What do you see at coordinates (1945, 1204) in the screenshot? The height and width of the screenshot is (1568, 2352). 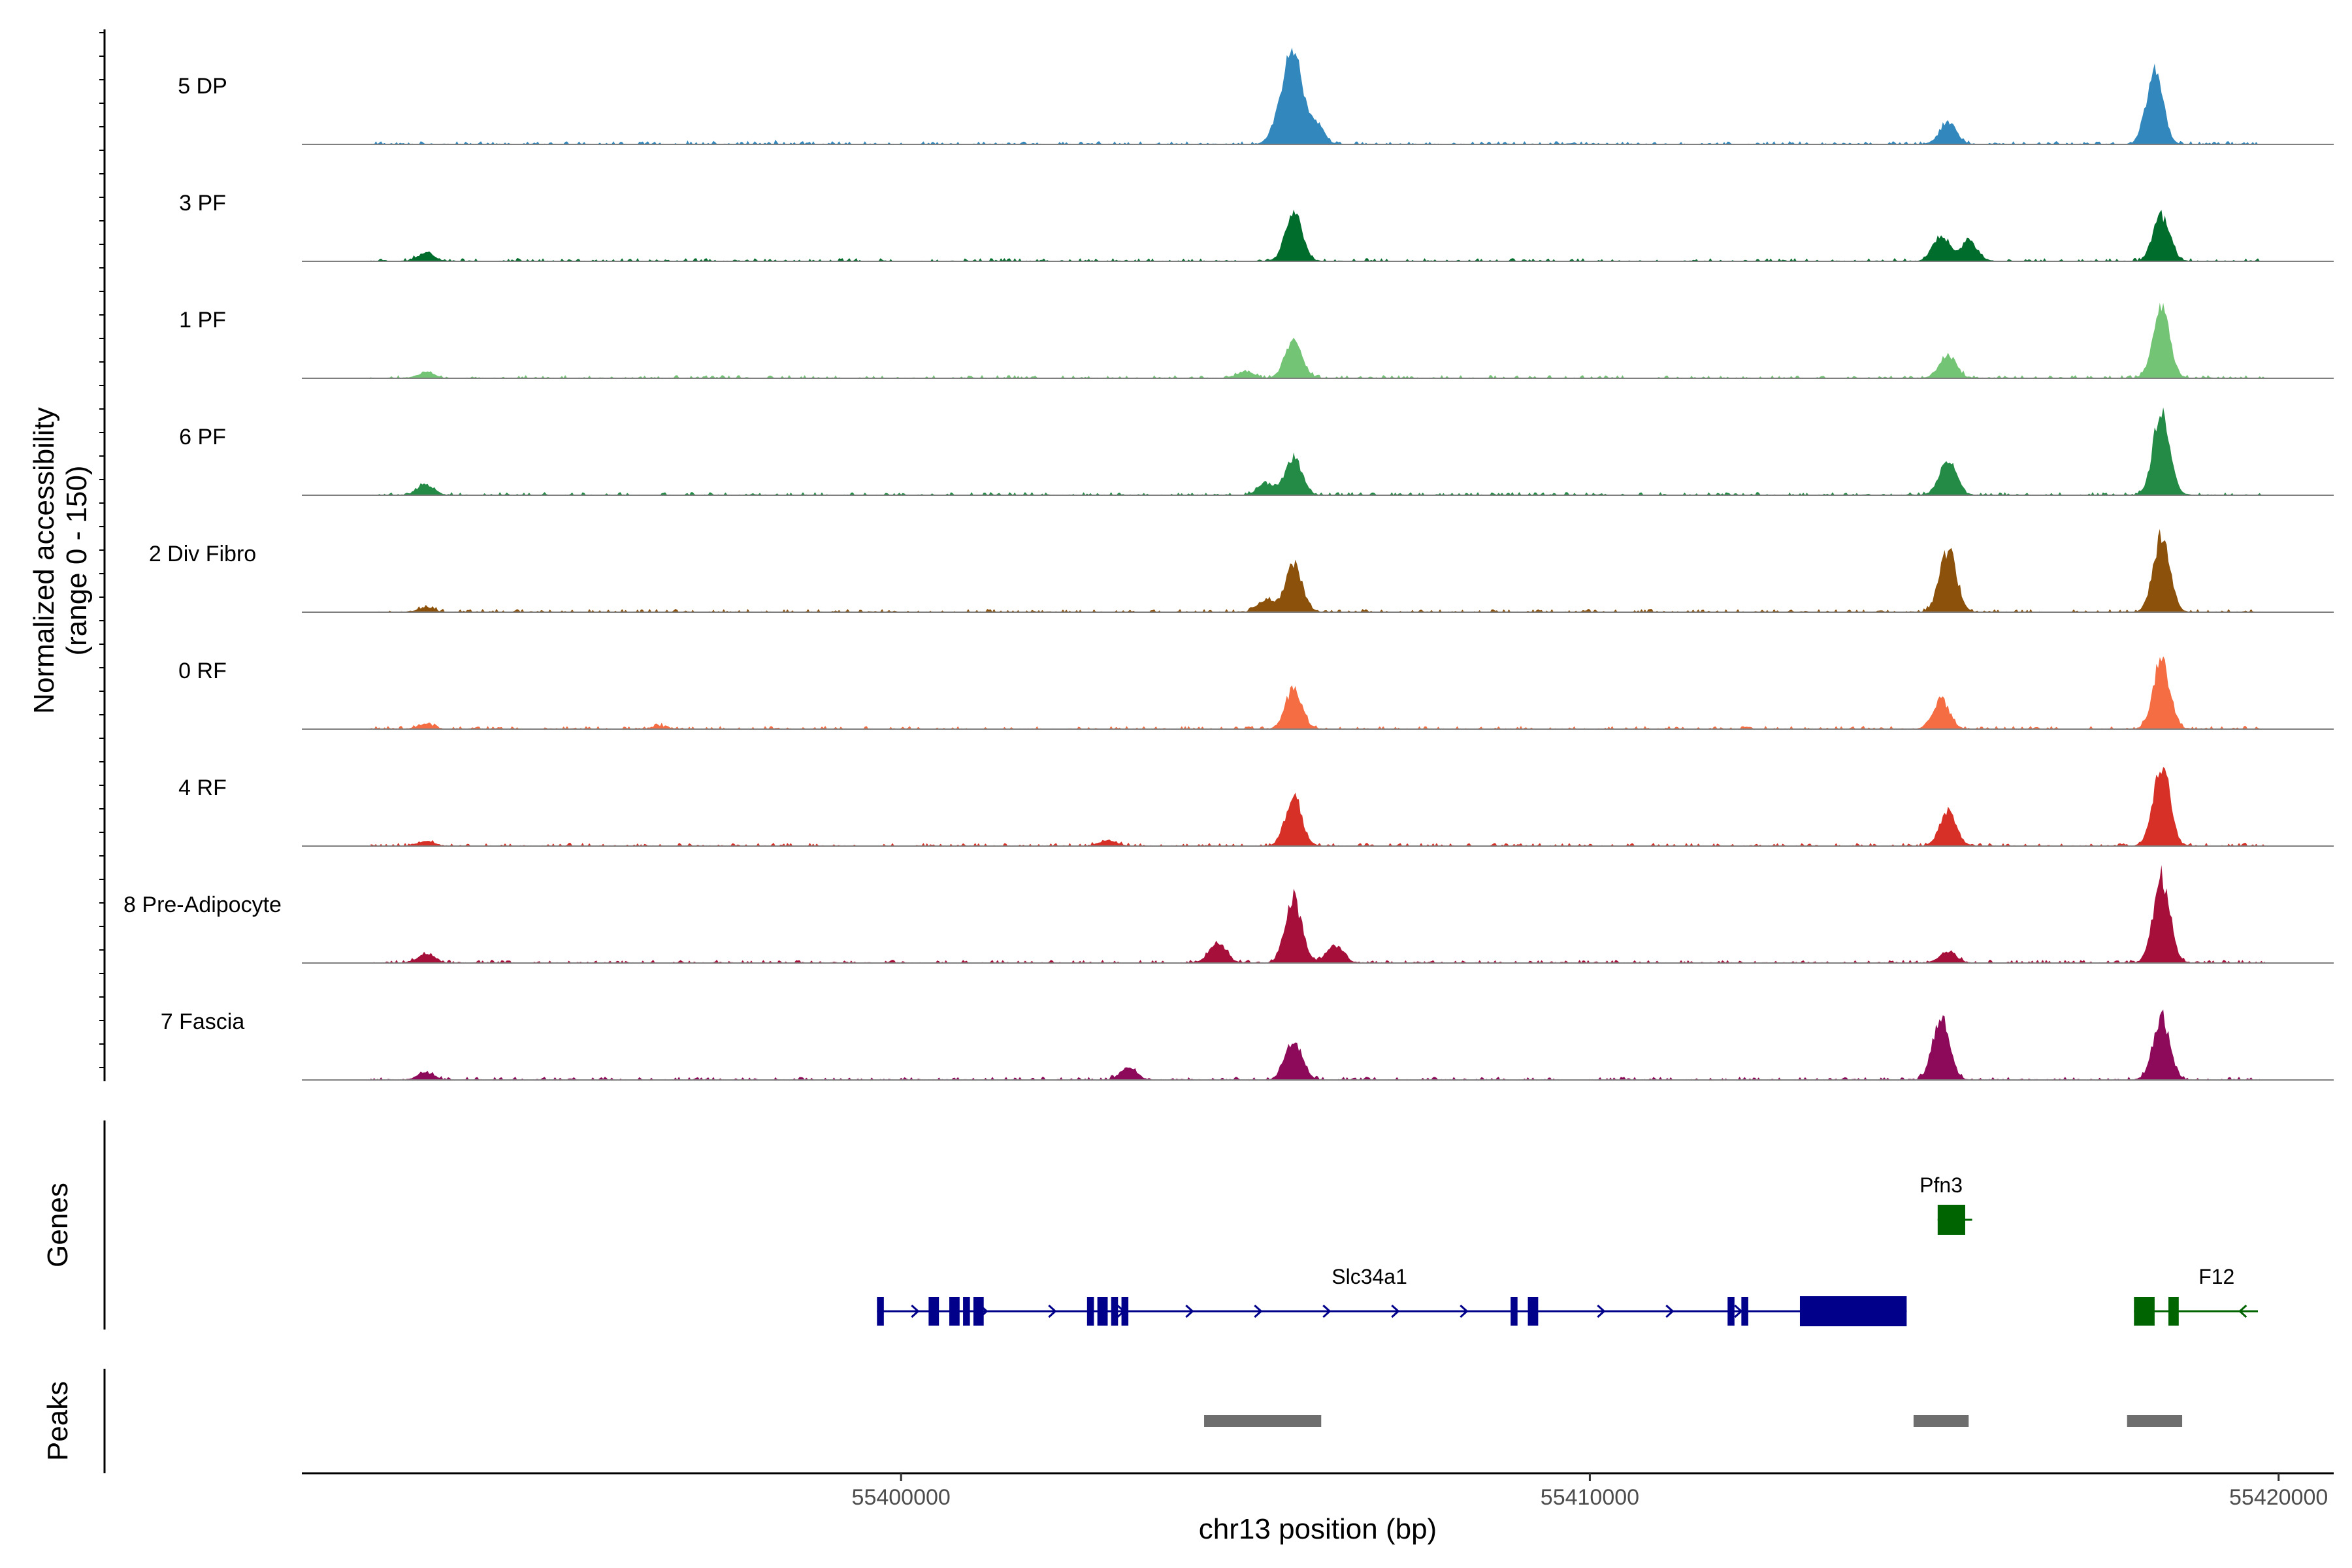 I see `gene-pfn3: Pfn3` at bounding box center [1945, 1204].